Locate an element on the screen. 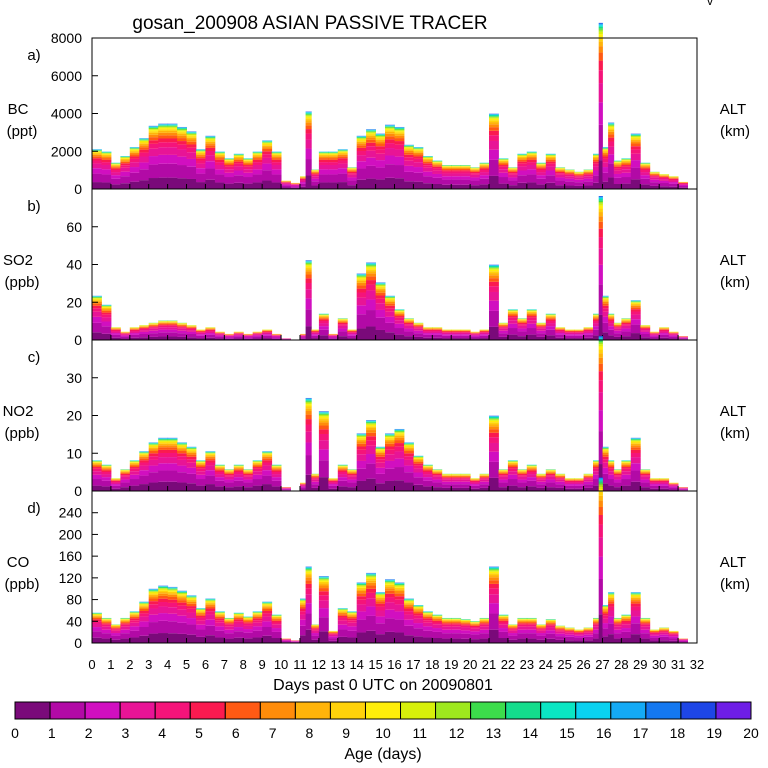 The height and width of the screenshot is (768, 768). x-tick-label: 25 is located at coordinates (564, 664).